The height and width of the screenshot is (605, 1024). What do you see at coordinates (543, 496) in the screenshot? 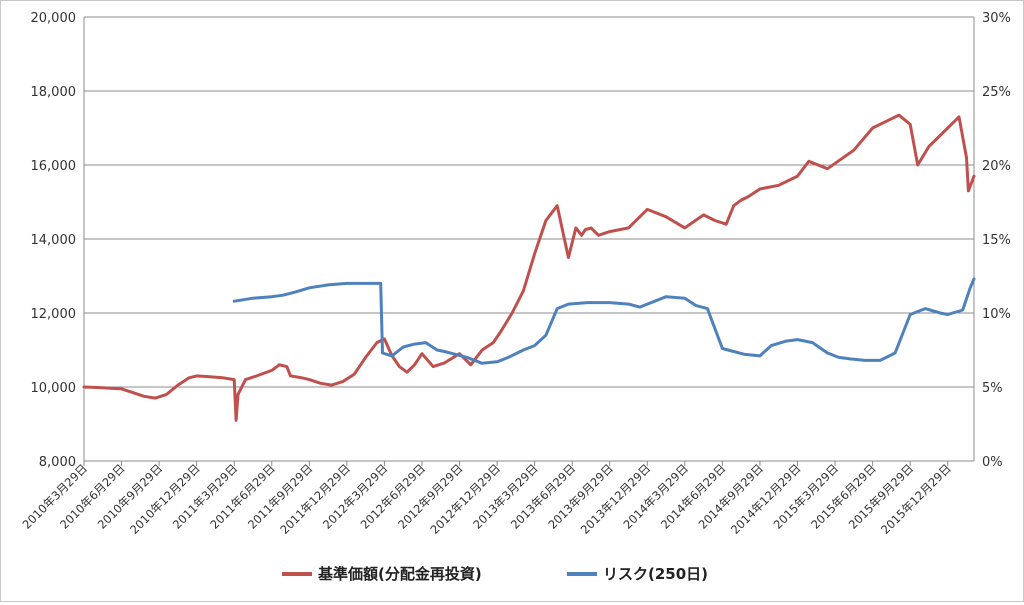
I see `x-axis-tick-label: 2013年6月29日` at bounding box center [543, 496].